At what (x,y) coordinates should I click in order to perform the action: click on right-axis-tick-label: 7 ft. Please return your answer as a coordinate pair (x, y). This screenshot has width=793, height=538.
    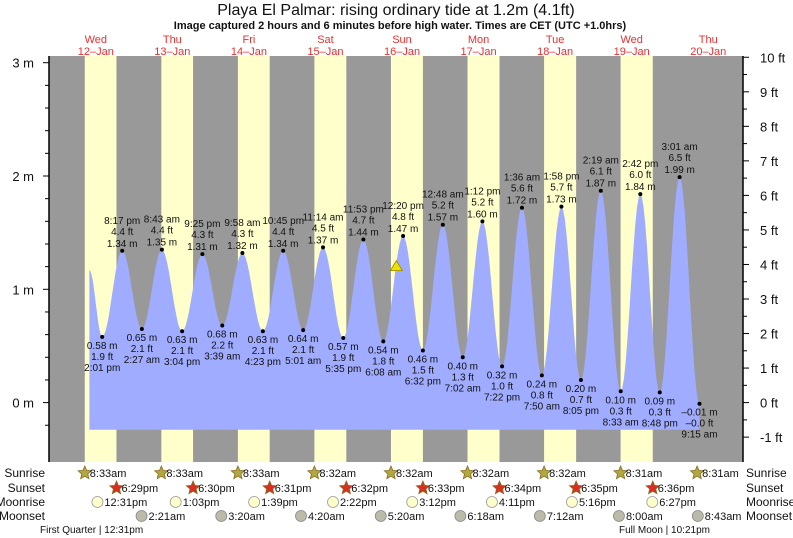
    Looking at the image, I should click on (769, 161).